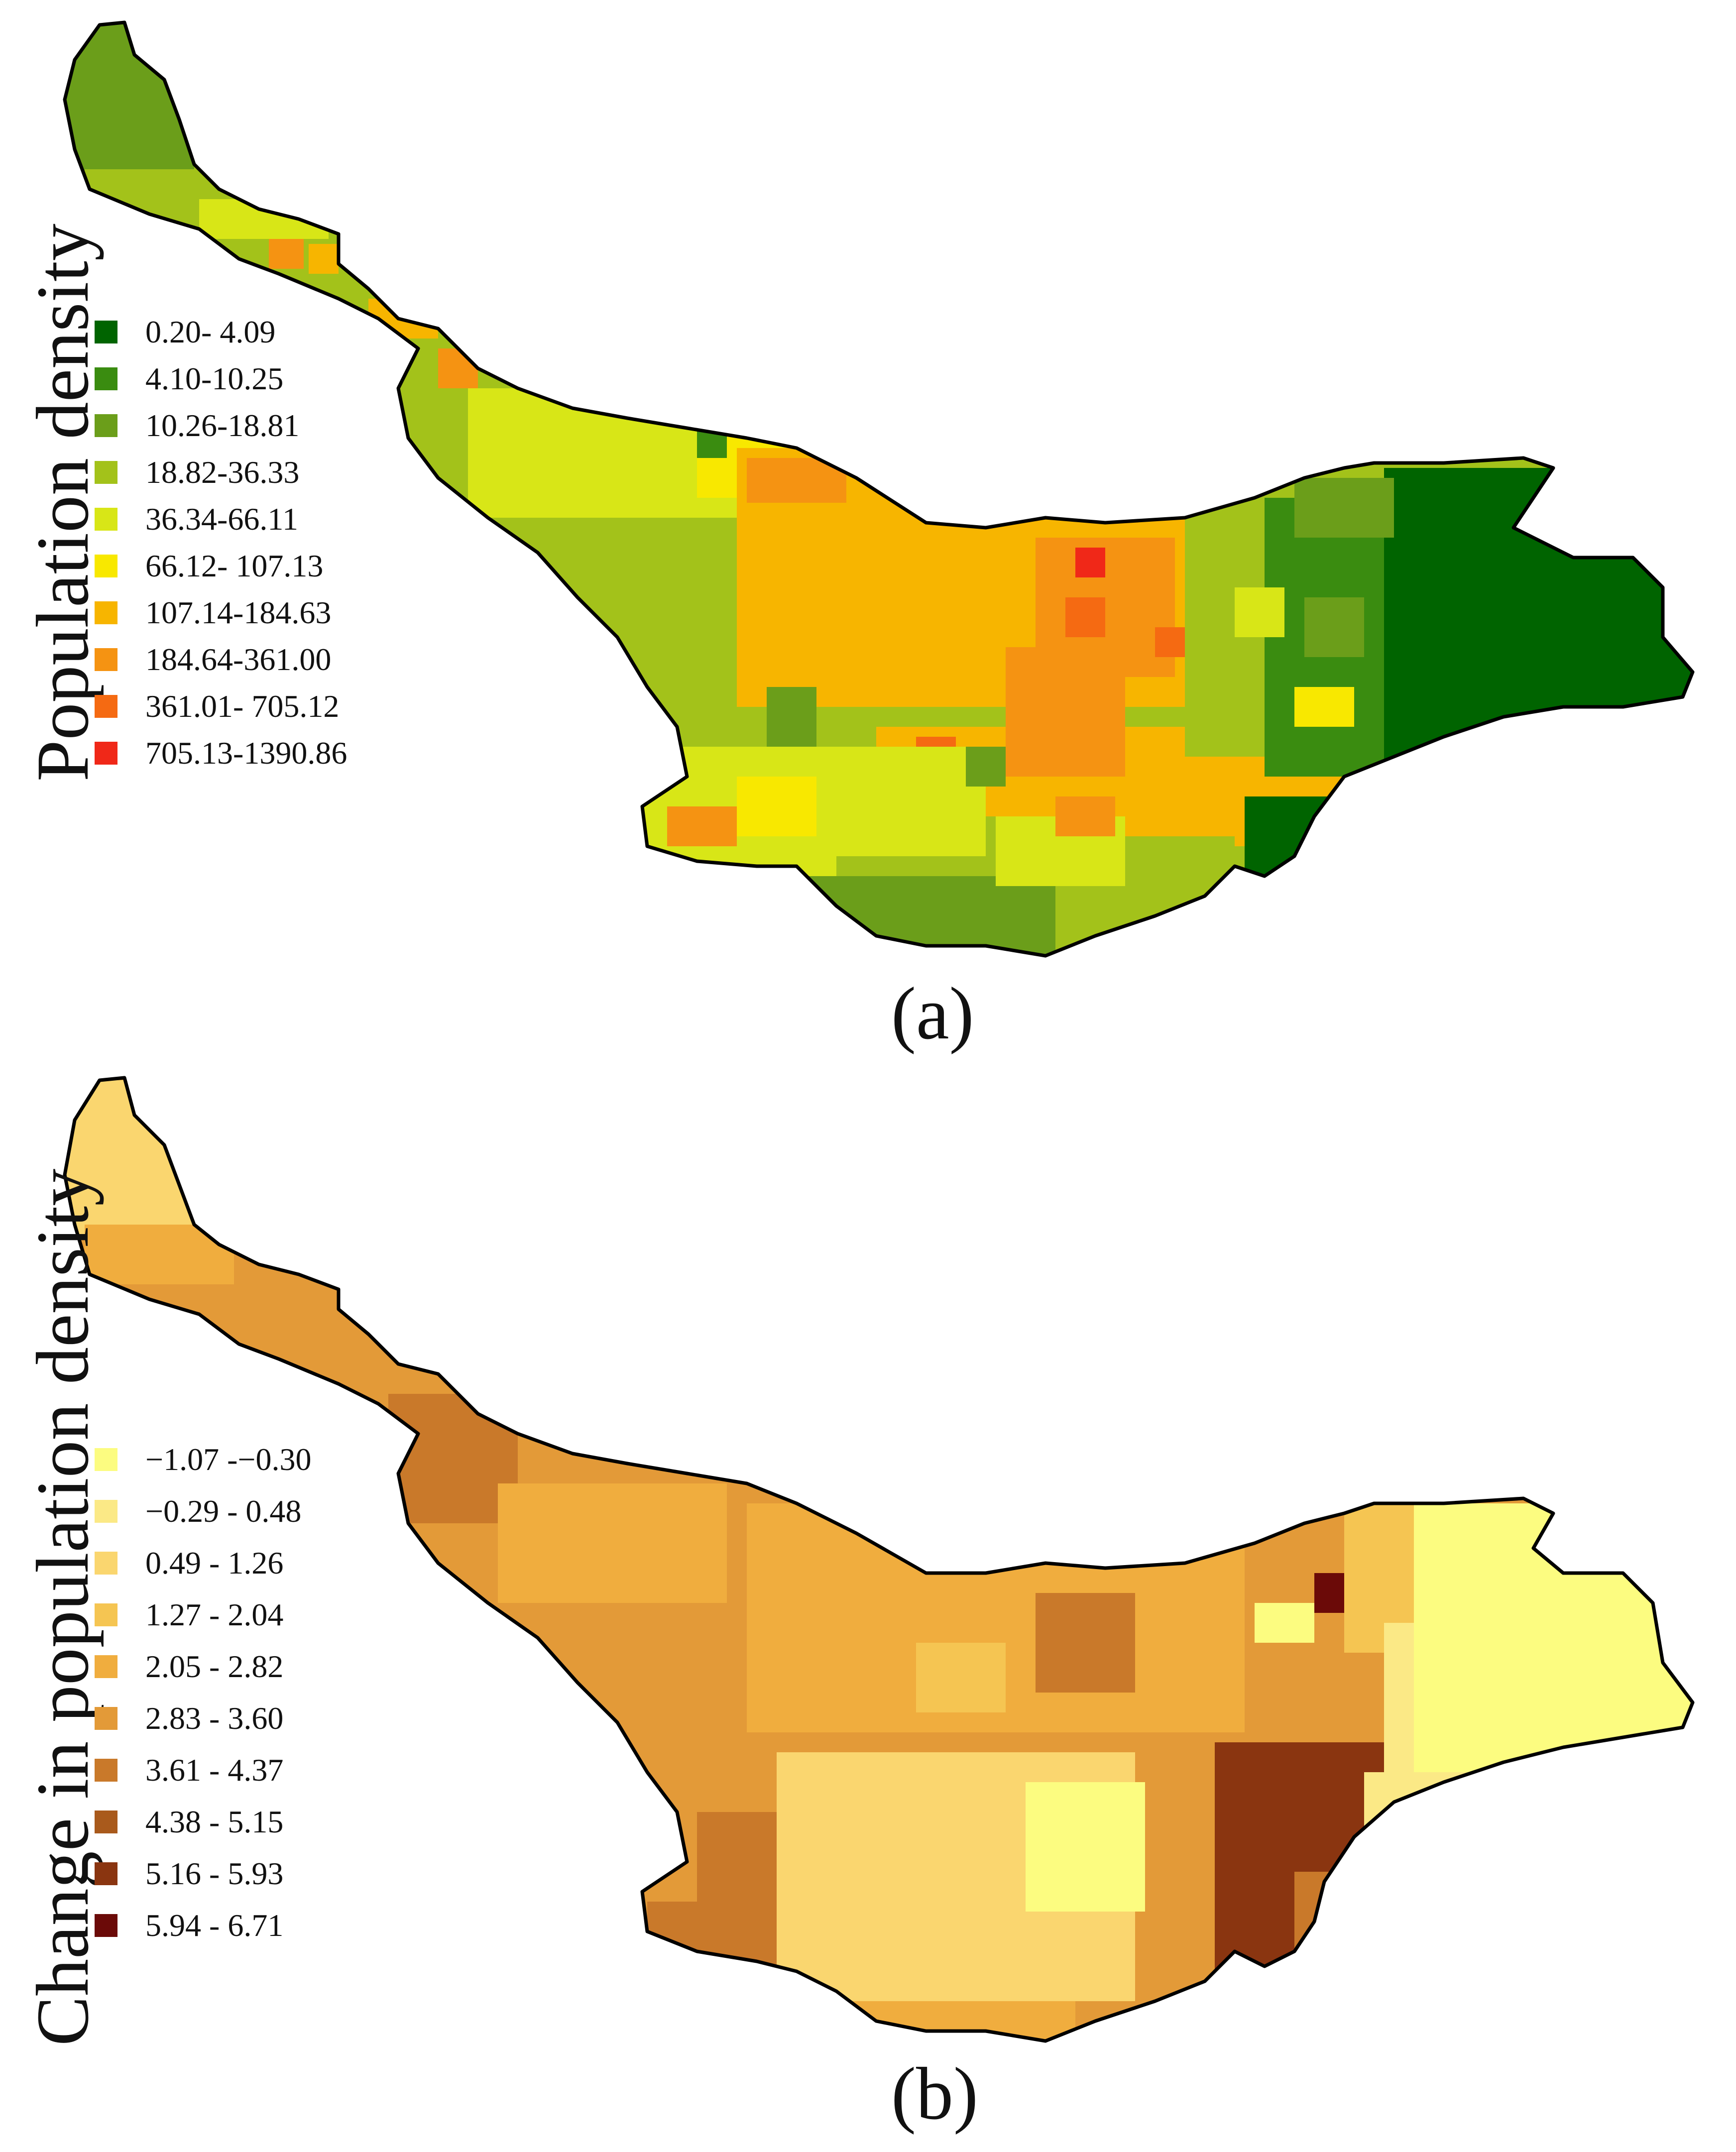  What do you see at coordinates (215, 1614) in the screenshot?
I see `legend-label: 1.27 - 2.04` at bounding box center [215, 1614].